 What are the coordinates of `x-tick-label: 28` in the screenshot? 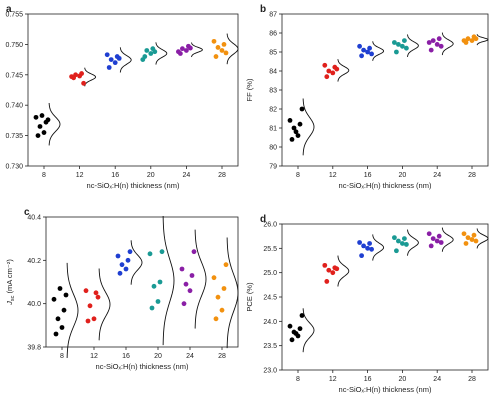 It's located at (472, 379).